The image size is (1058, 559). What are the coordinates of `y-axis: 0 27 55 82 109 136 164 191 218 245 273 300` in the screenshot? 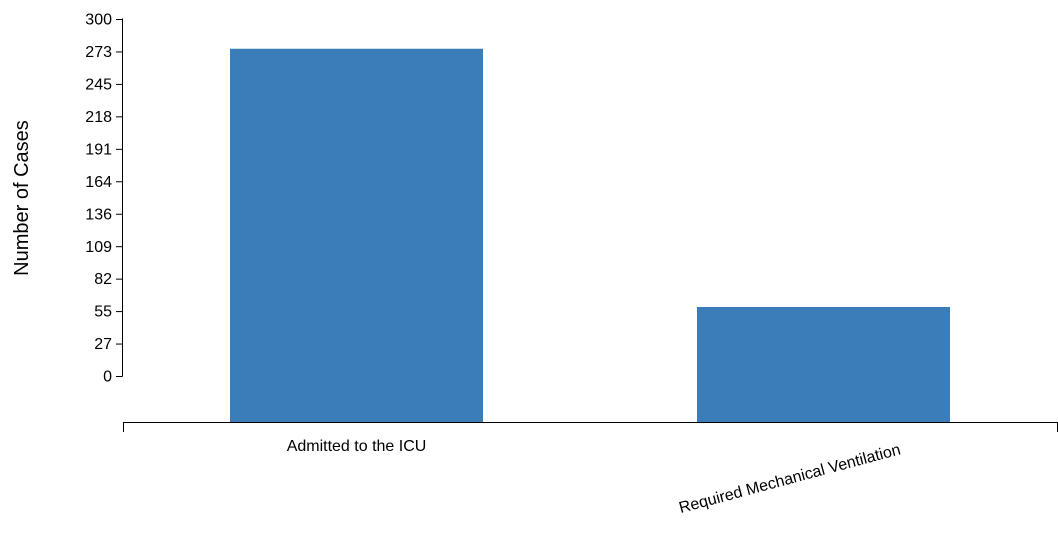 It's located at (104, 199).